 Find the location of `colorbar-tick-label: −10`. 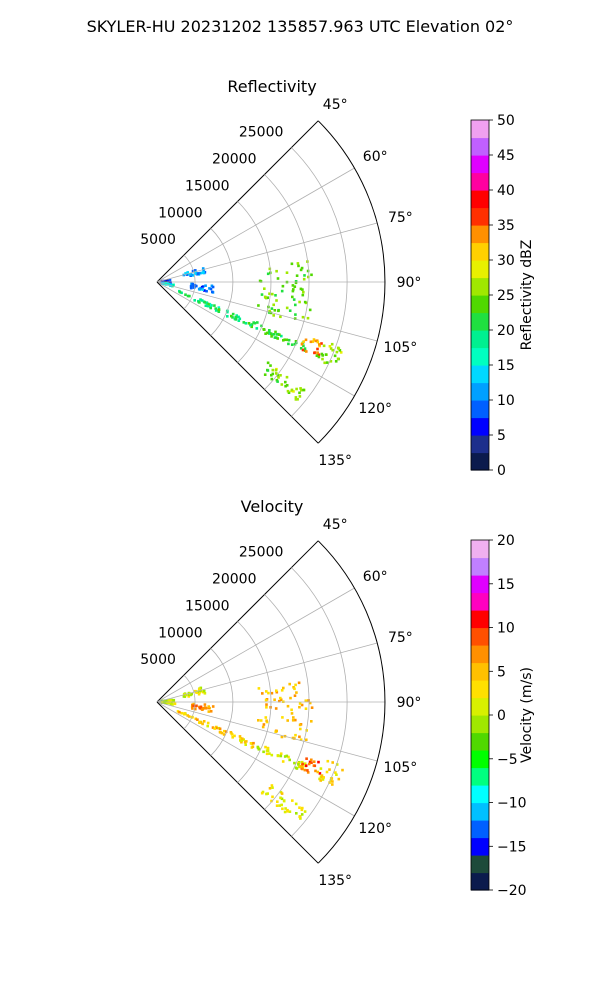

colorbar-tick-label: −10 is located at coordinates (512, 804).